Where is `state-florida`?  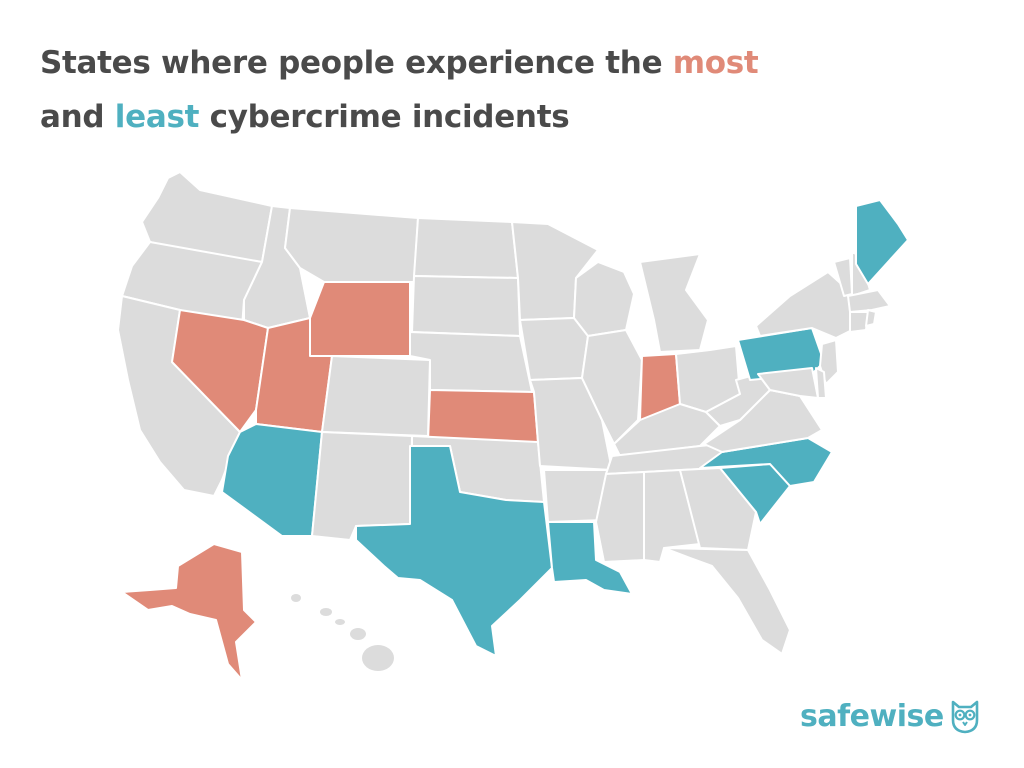 state-florida is located at coordinates (727, 601).